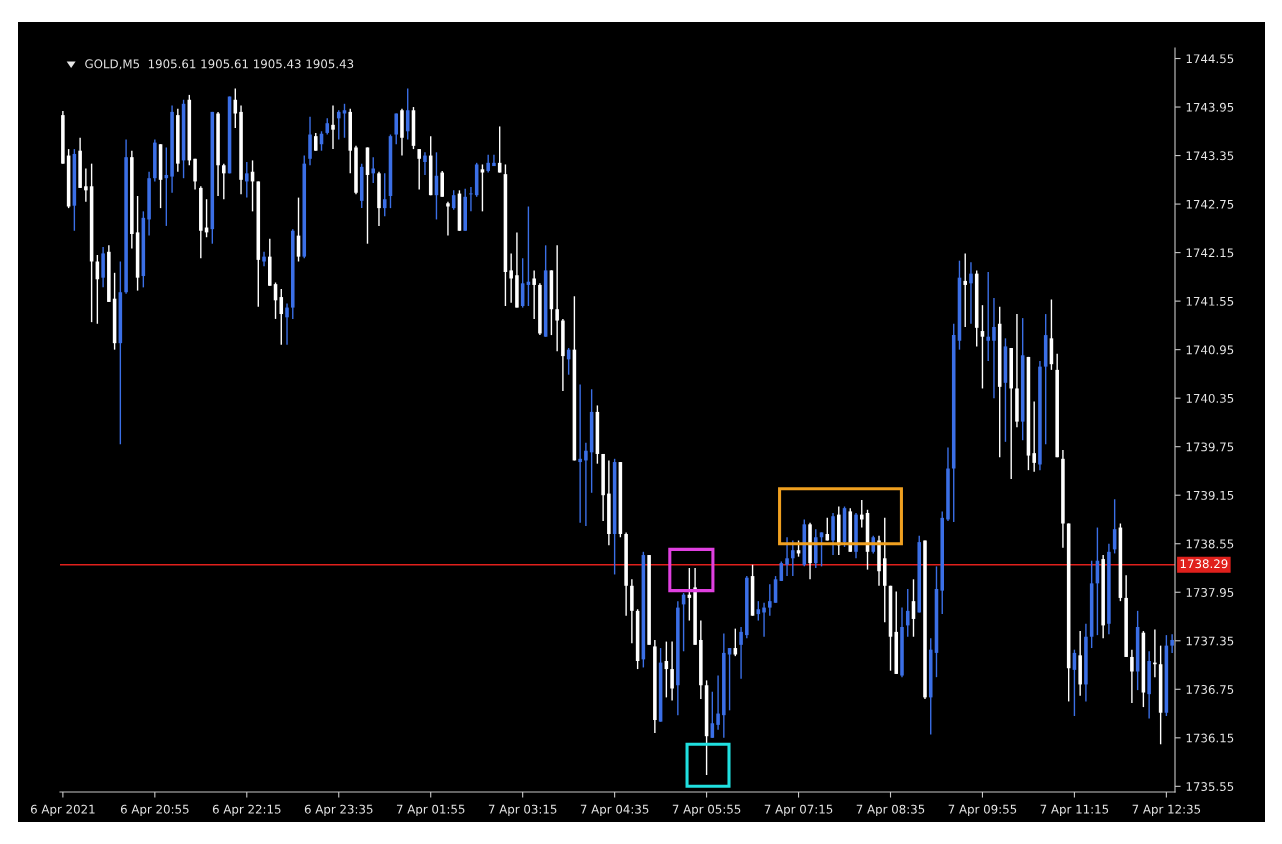  Describe the element at coordinates (1210, 544) in the screenshot. I see `y-tick-label: 1738.55` at that location.